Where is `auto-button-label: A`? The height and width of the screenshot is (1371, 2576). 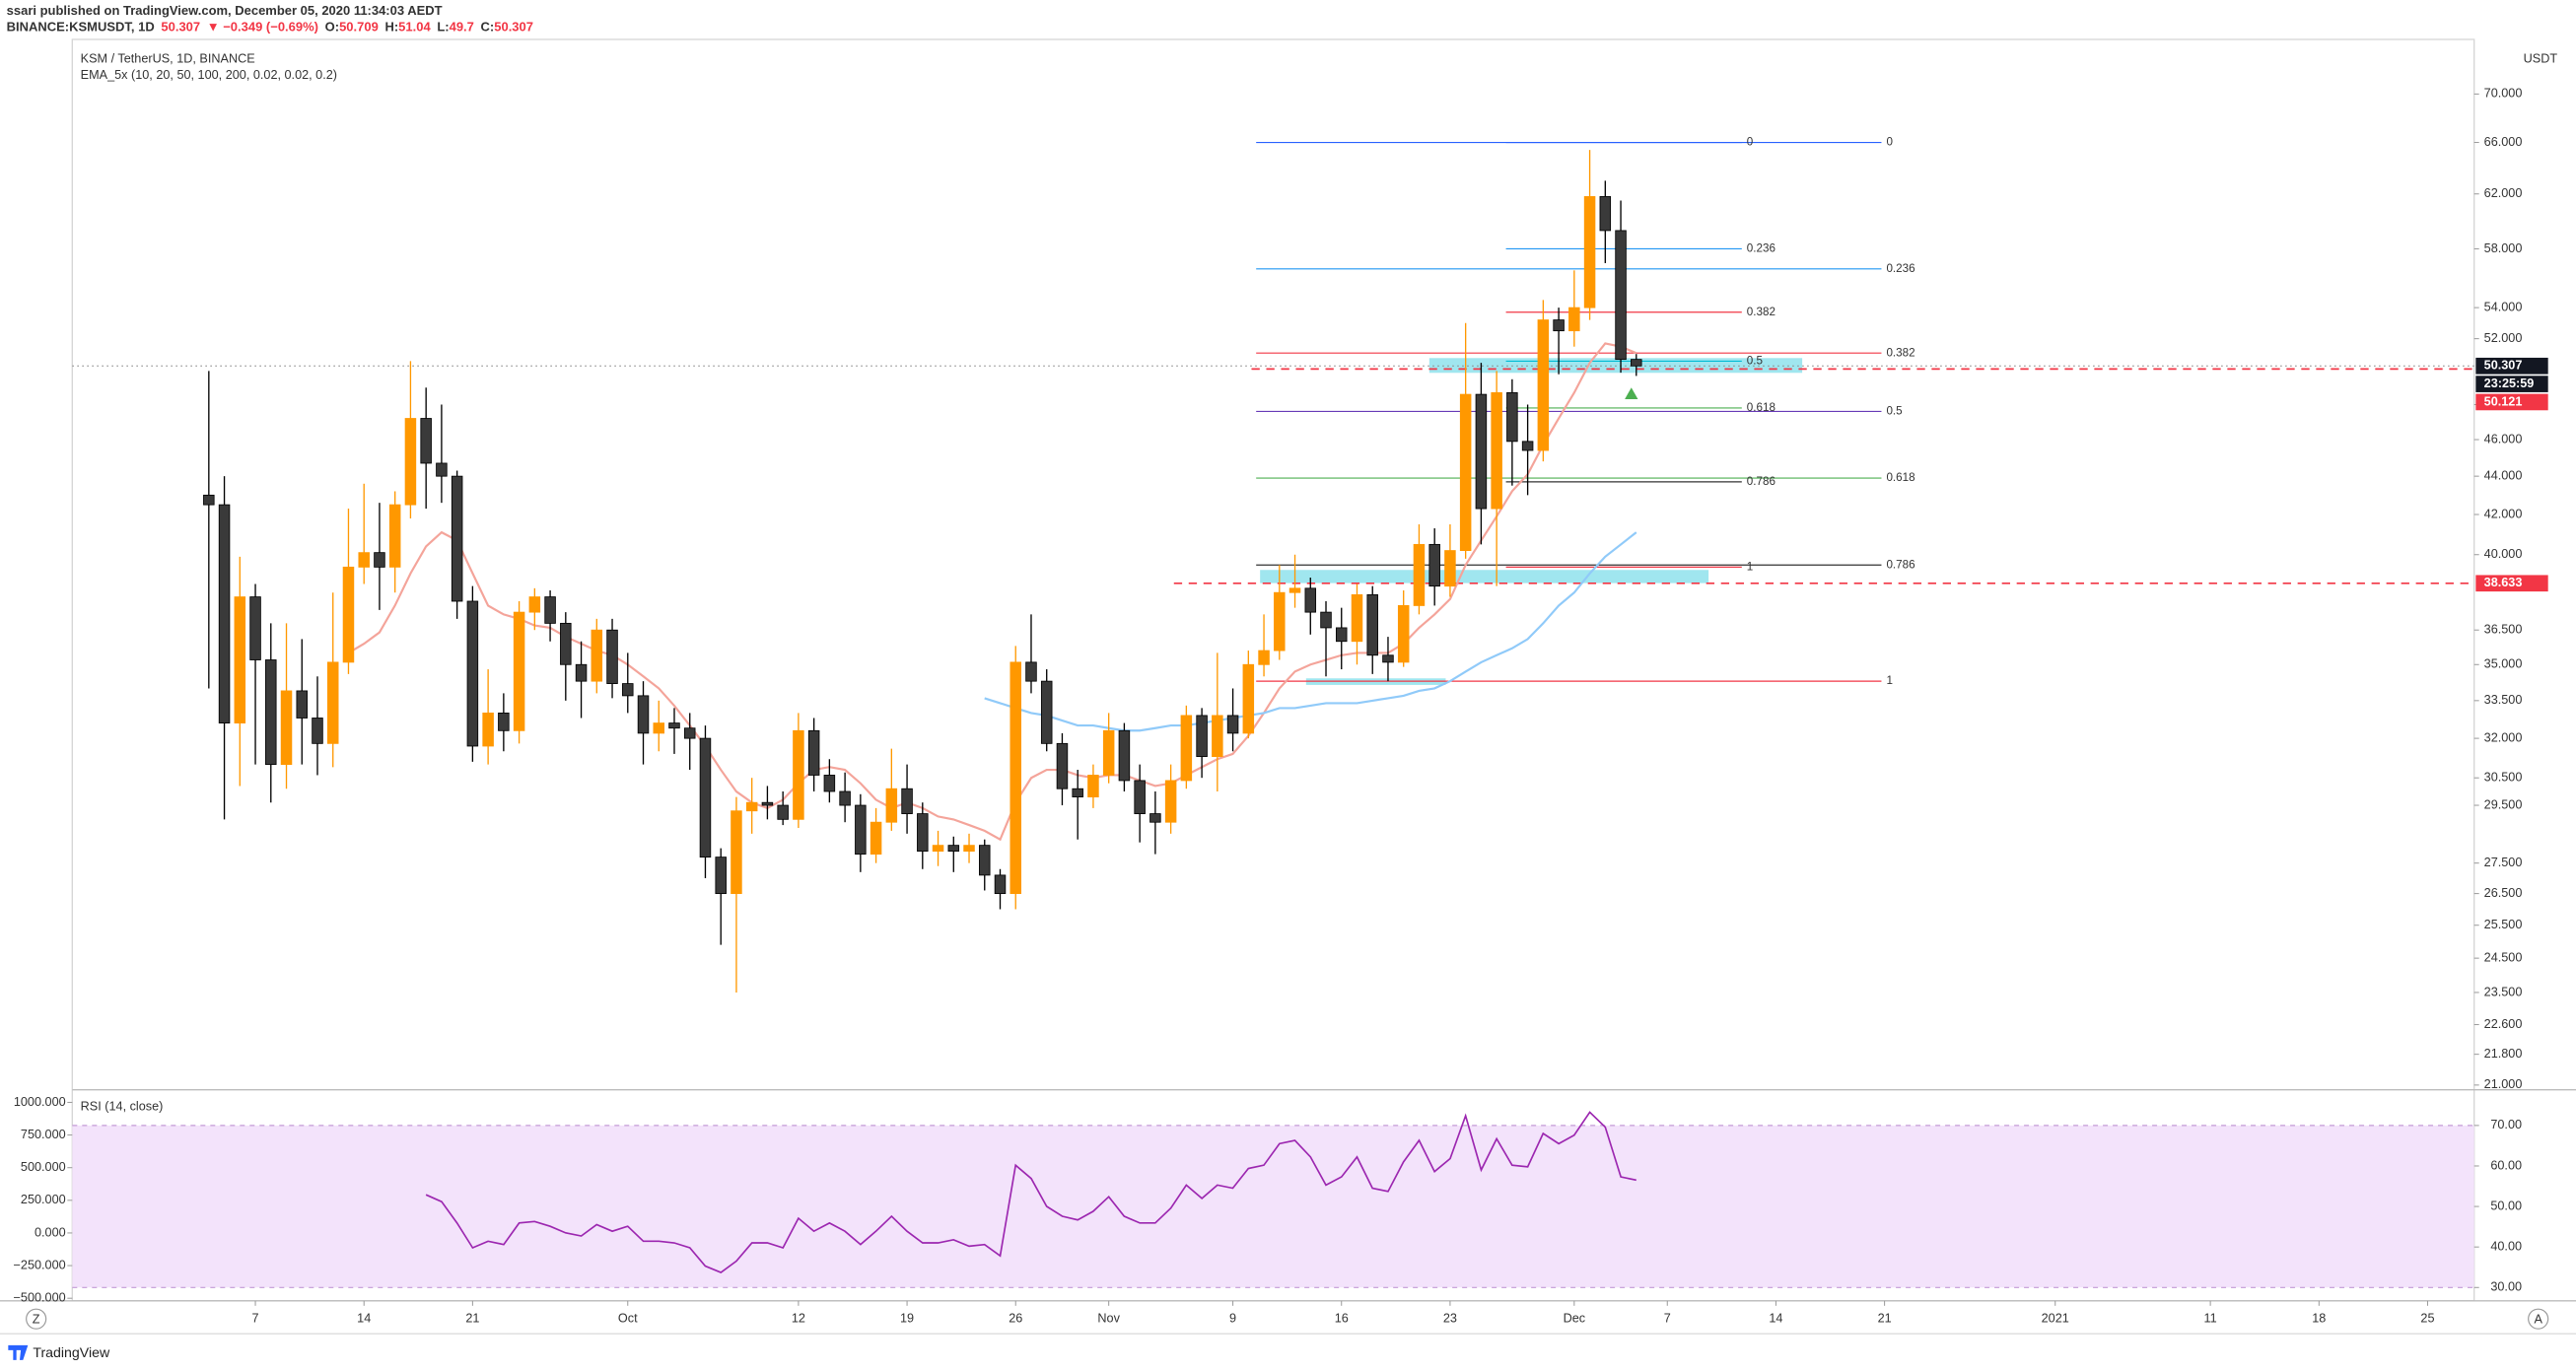
auto-button-label: A is located at coordinates (2538, 1319).